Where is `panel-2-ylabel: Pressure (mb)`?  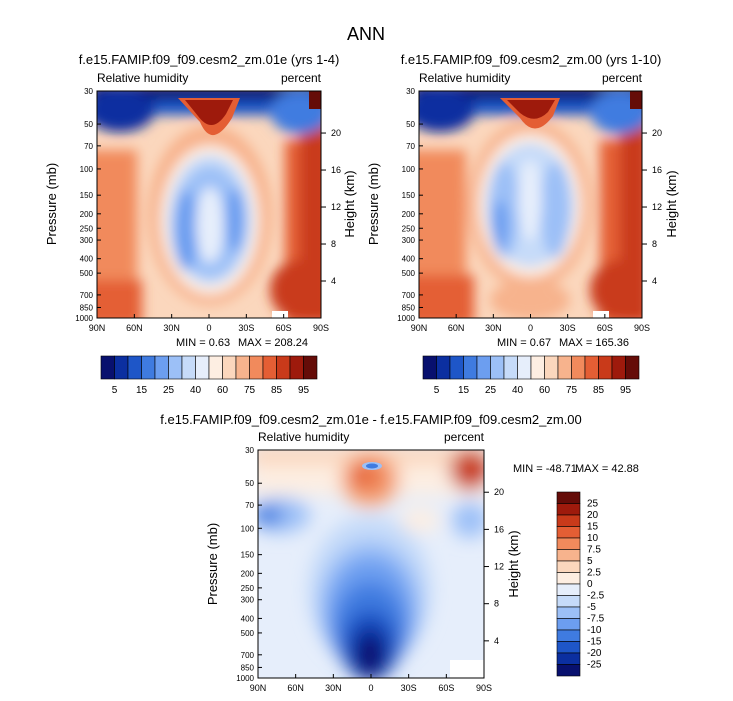 panel-2-ylabel: Pressure (mb) is located at coordinates (373, 204).